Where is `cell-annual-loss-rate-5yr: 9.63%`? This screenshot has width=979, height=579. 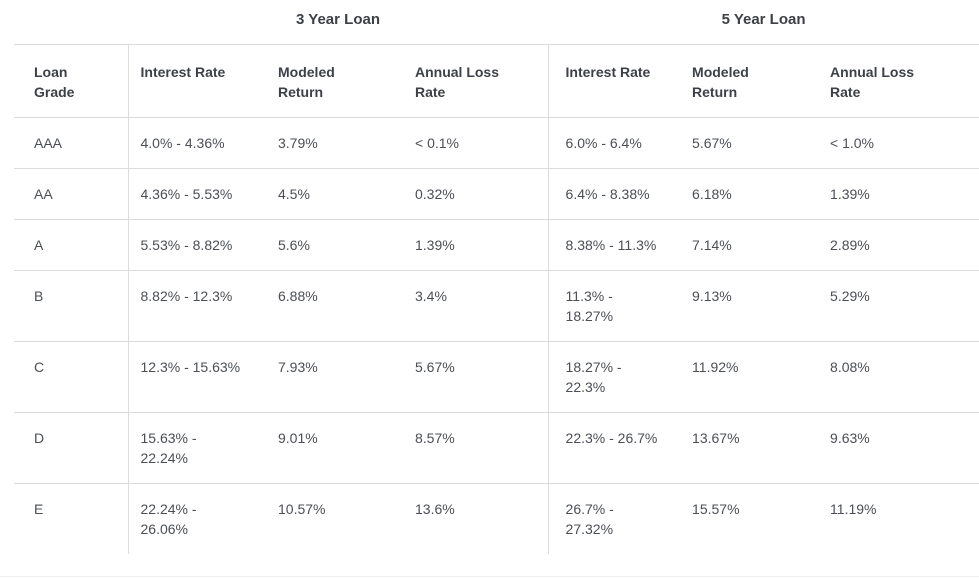 cell-annual-loss-rate-5yr: 9.63% is located at coordinates (898, 448).